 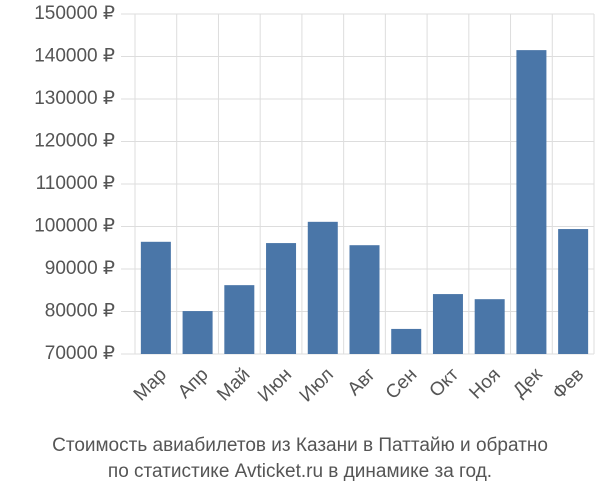 What do you see at coordinates (275, 385) in the screenshot?
I see `x-tick-label: Июн` at bounding box center [275, 385].